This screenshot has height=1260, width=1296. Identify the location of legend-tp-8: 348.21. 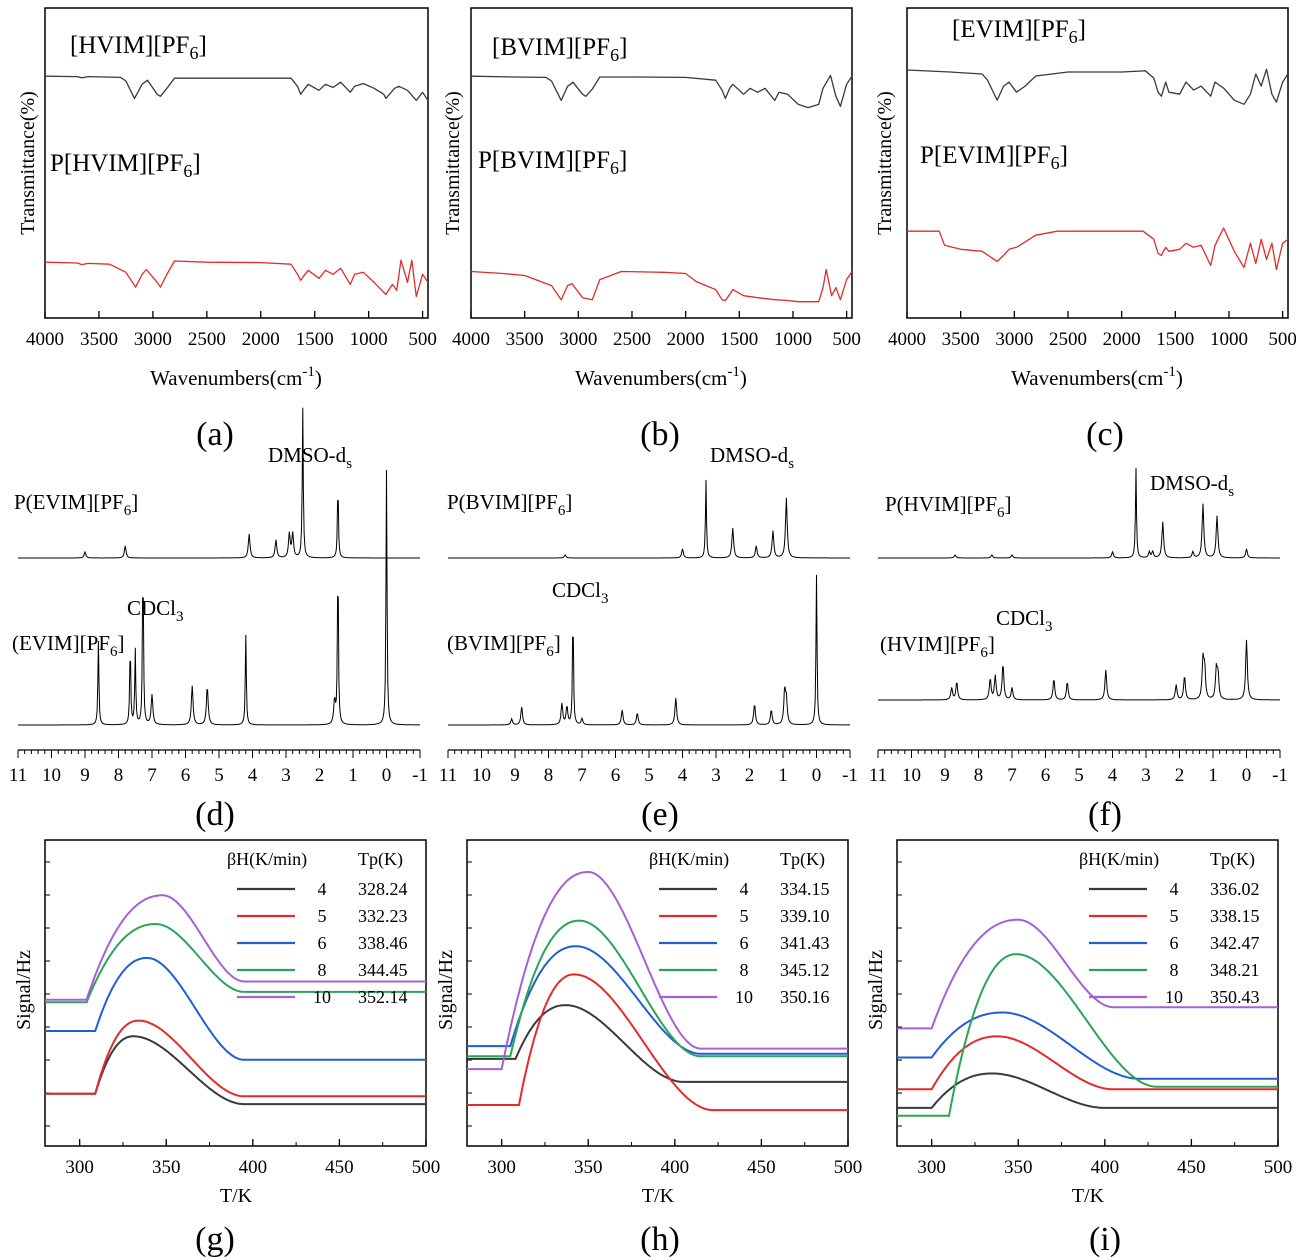
(1235, 970).